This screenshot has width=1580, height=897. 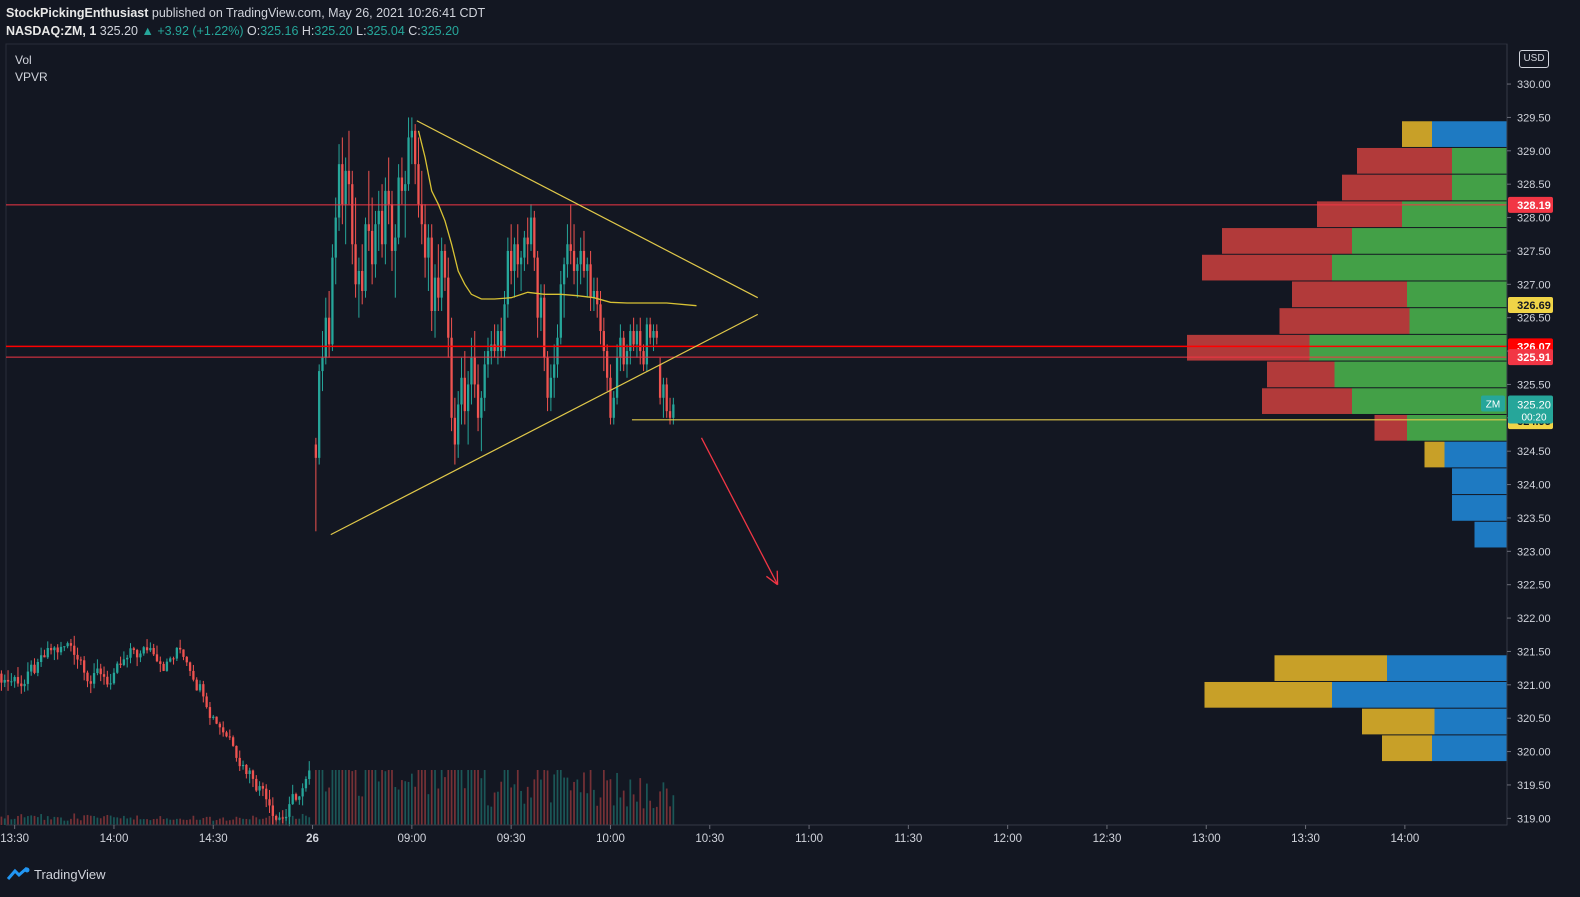 I want to click on time-tick-label: 09:30, so click(x=511, y=839).